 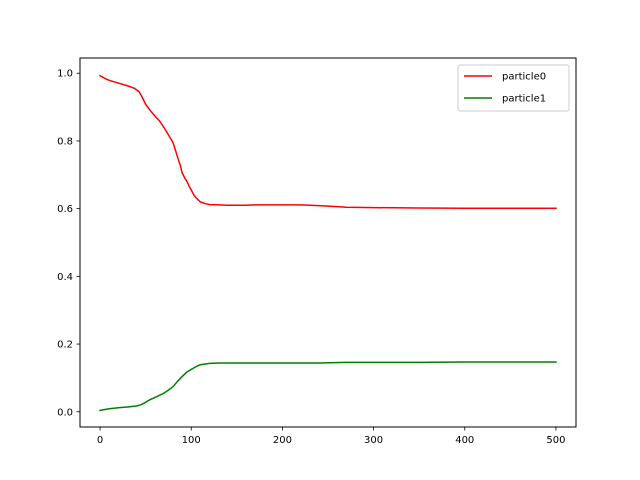 What do you see at coordinates (191, 440) in the screenshot?
I see `x-tick-label: 100` at bounding box center [191, 440].